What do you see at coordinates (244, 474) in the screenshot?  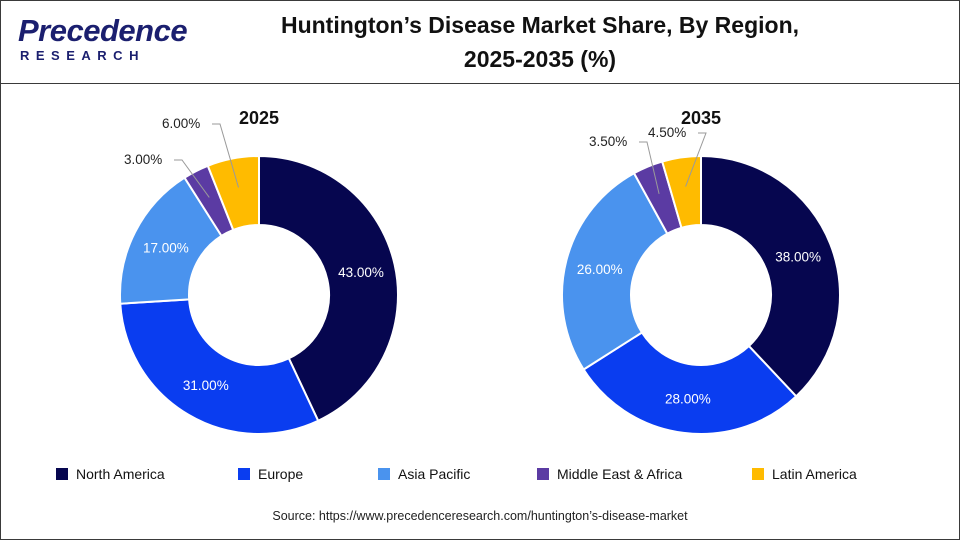 I see `legend-swatch-europe` at bounding box center [244, 474].